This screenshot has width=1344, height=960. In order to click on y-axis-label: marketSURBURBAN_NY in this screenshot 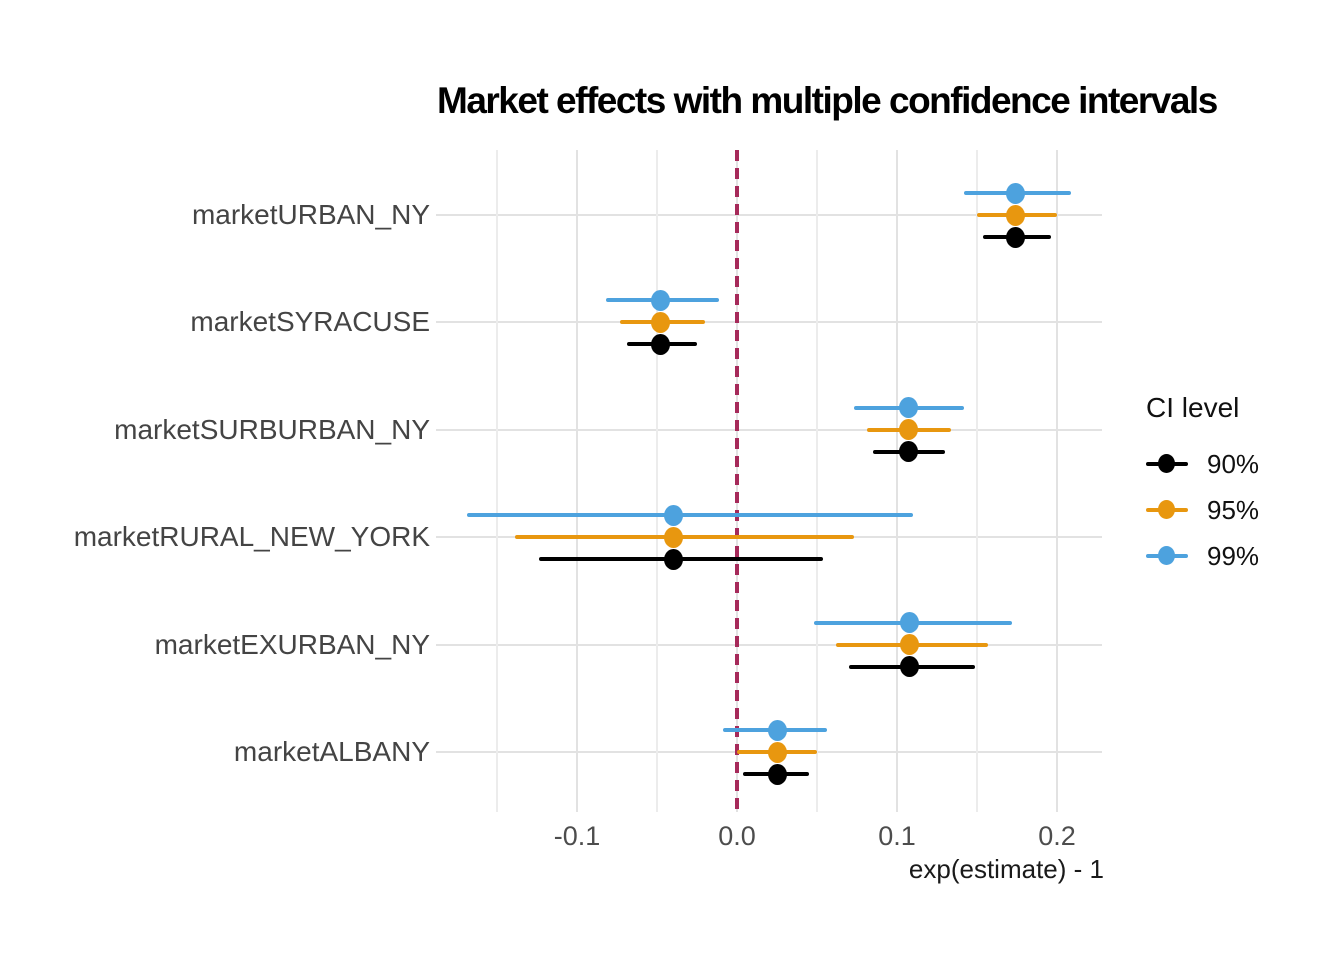, I will do `click(272, 429)`.